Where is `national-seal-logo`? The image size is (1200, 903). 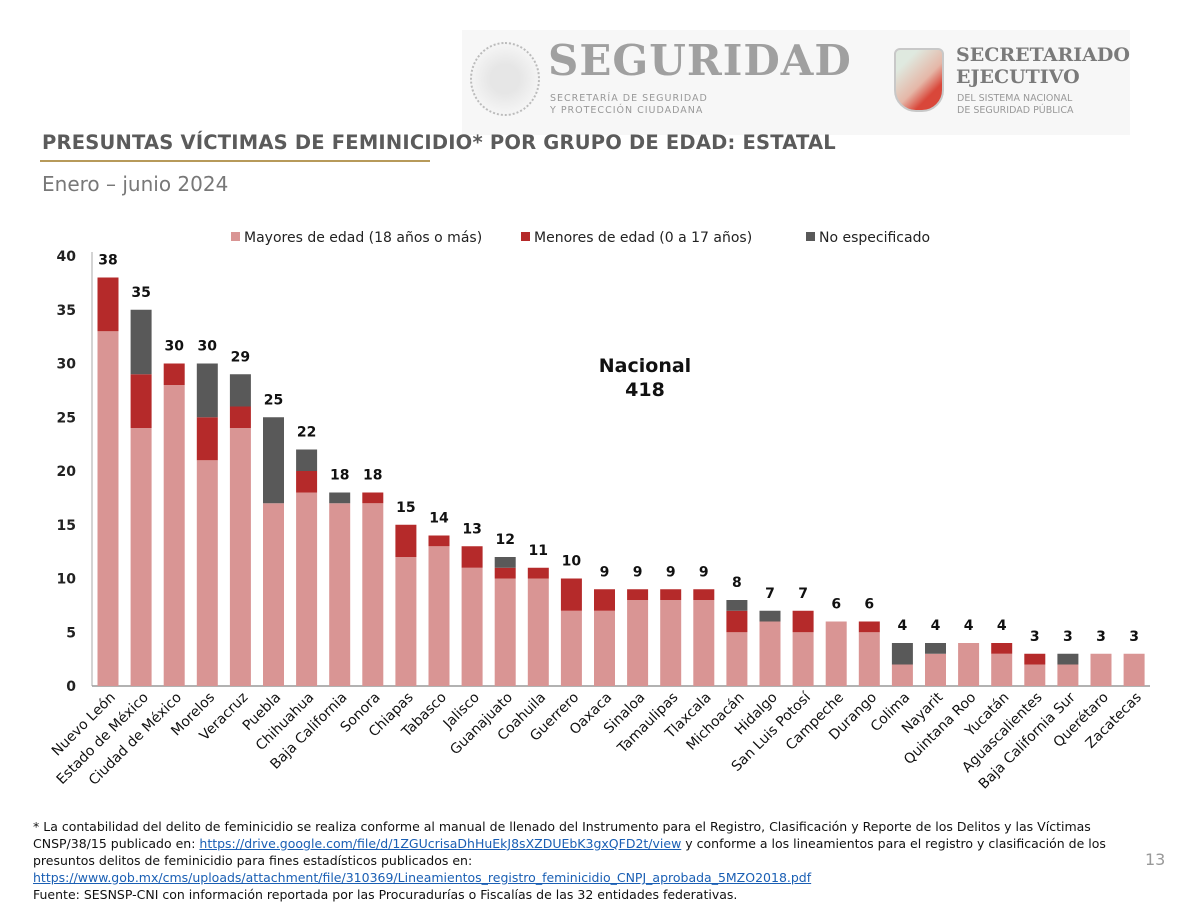
national-seal-logo is located at coordinates (505, 79).